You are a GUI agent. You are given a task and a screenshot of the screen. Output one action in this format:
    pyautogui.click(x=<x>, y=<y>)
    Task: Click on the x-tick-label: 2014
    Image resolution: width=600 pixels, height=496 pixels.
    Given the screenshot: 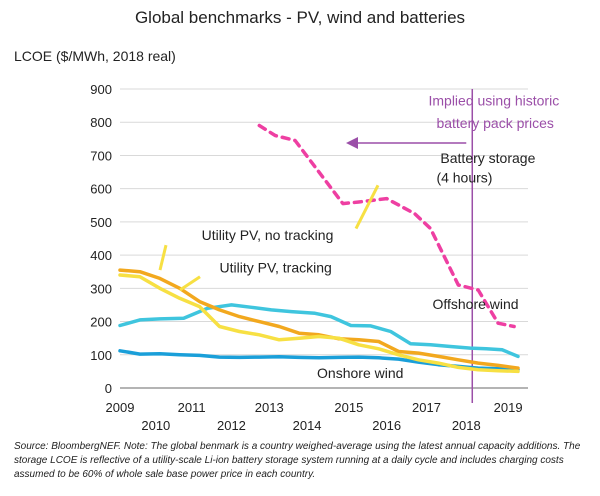 What is the action you would take?
    pyautogui.click(x=307, y=425)
    